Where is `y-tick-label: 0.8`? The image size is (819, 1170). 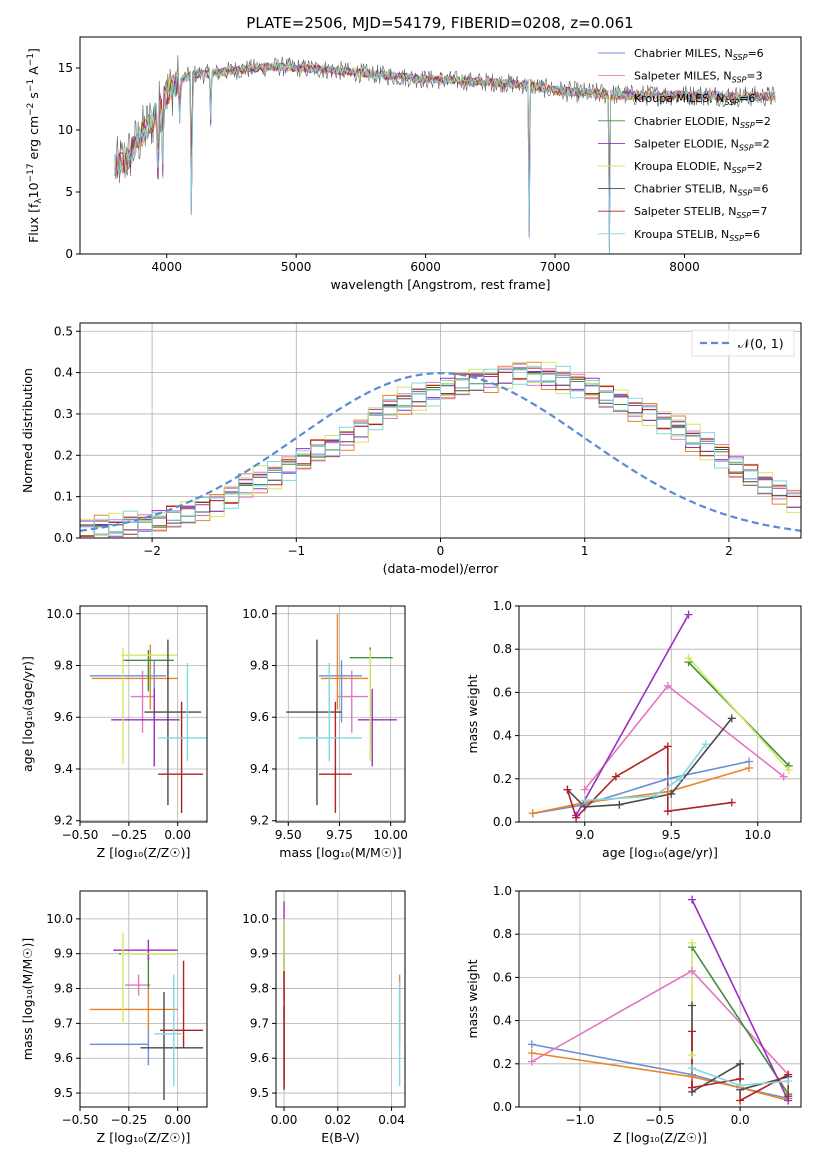
y-tick-label: 0.8 is located at coordinates (502, 649).